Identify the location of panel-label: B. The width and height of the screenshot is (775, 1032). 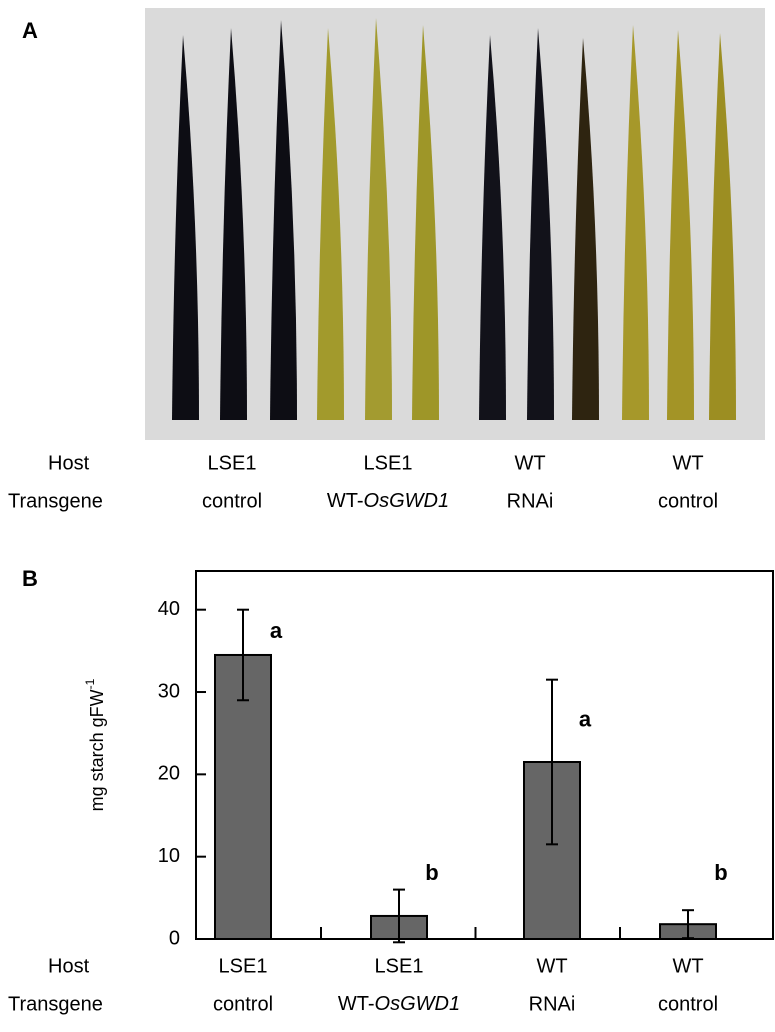
(30, 578).